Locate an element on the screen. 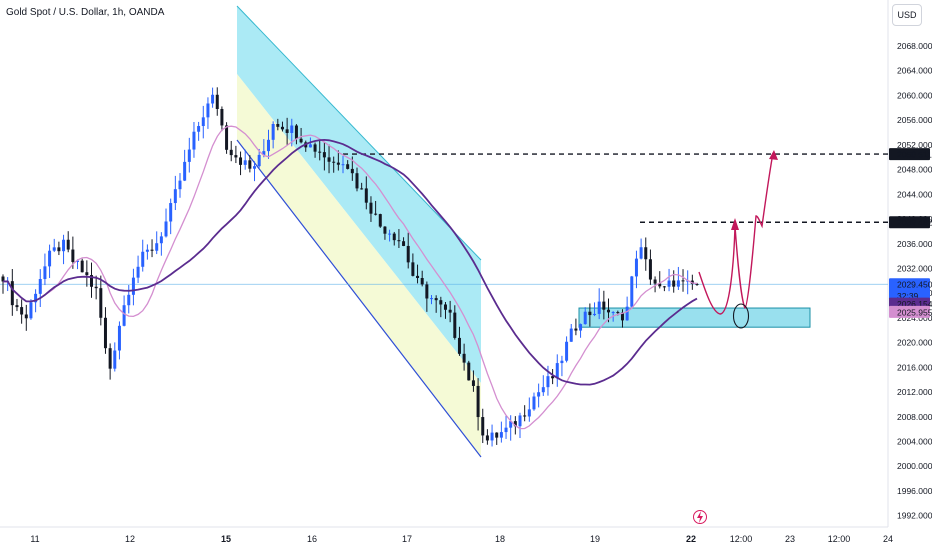 The image size is (932, 550). currency-button: USD is located at coordinates (907, 15).